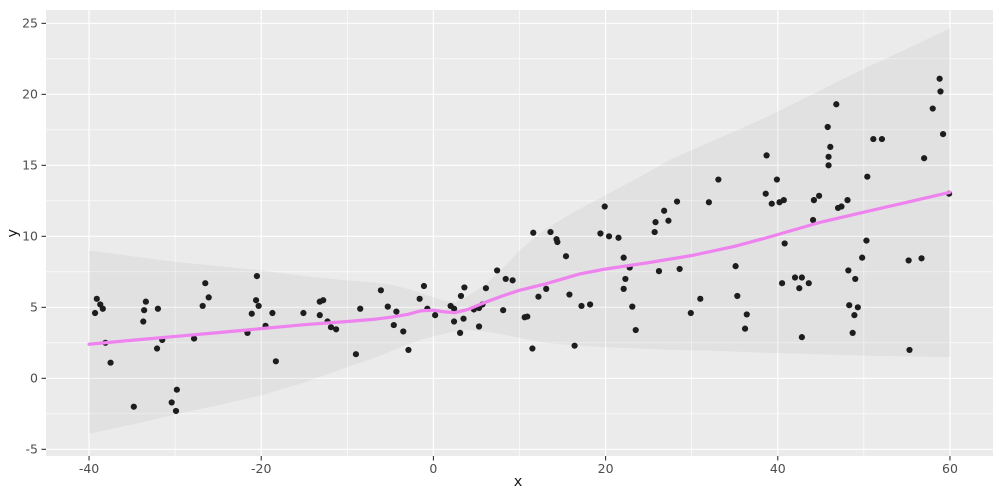 The image size is (1000, 500). What do you see at coordinates (34, 378) in the screenshot?
I see `svg-text: 0` at bounding box center [34, 378].